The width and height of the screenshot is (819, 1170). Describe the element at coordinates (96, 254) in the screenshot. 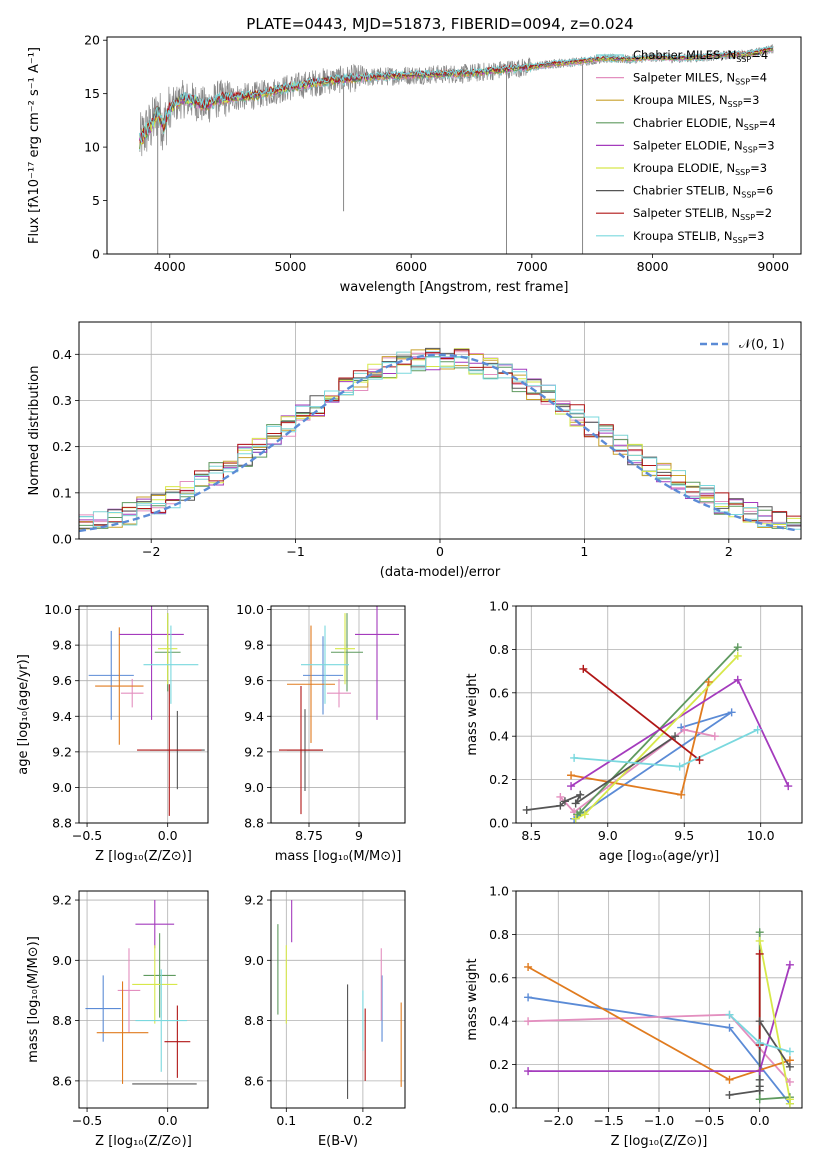

I see `y-tick-label: 0` at that location.